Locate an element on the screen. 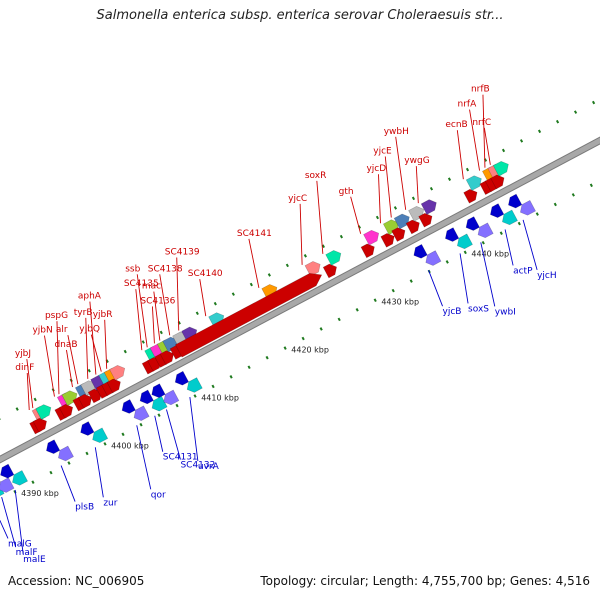  forward-gene-label: yjbN is located at coordinates (42, 331).